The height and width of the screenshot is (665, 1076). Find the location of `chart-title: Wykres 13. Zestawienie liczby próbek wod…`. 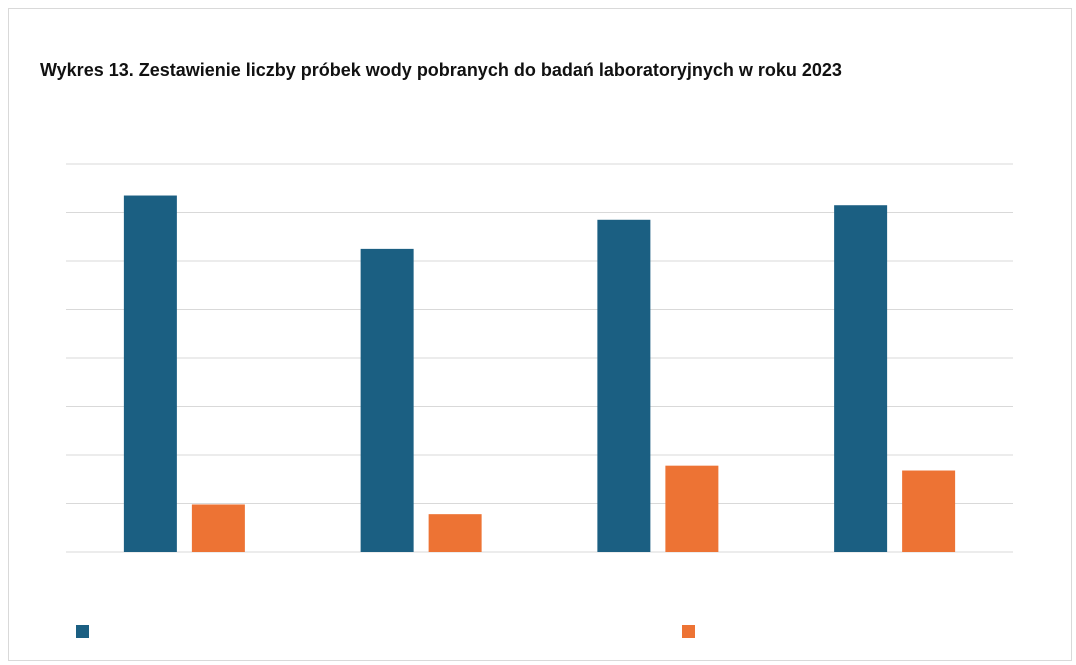

chart-title: Wykres 13. Zestawienie liczby próbek wod… is located at coordinates (441, 70).